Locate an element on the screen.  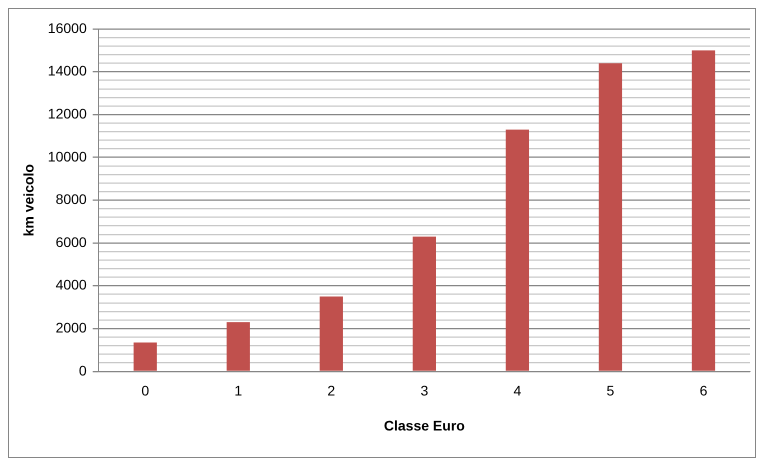
y-axis-title: km veicolo is located at coordinates (28, 200).